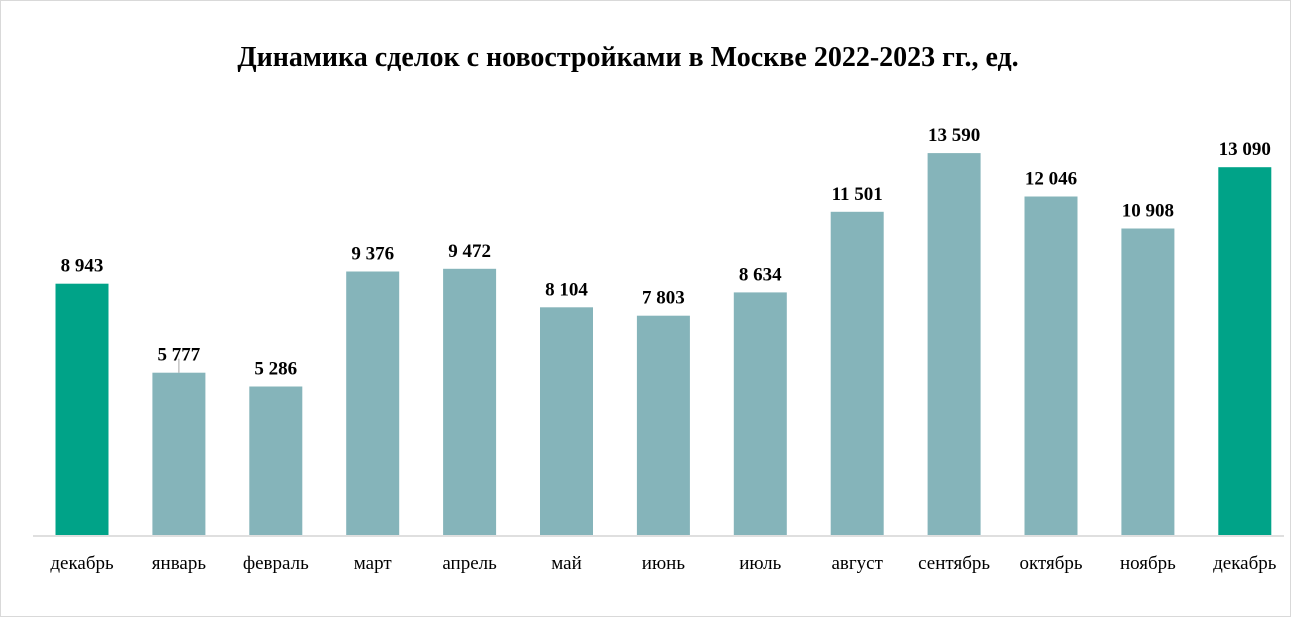 The height and width of the screenshot is (617, 1291). What do you see at coordinates (82, 563) in the screenshot?
I see `category-label-1: декабрь` at bounding box center [82, 563].